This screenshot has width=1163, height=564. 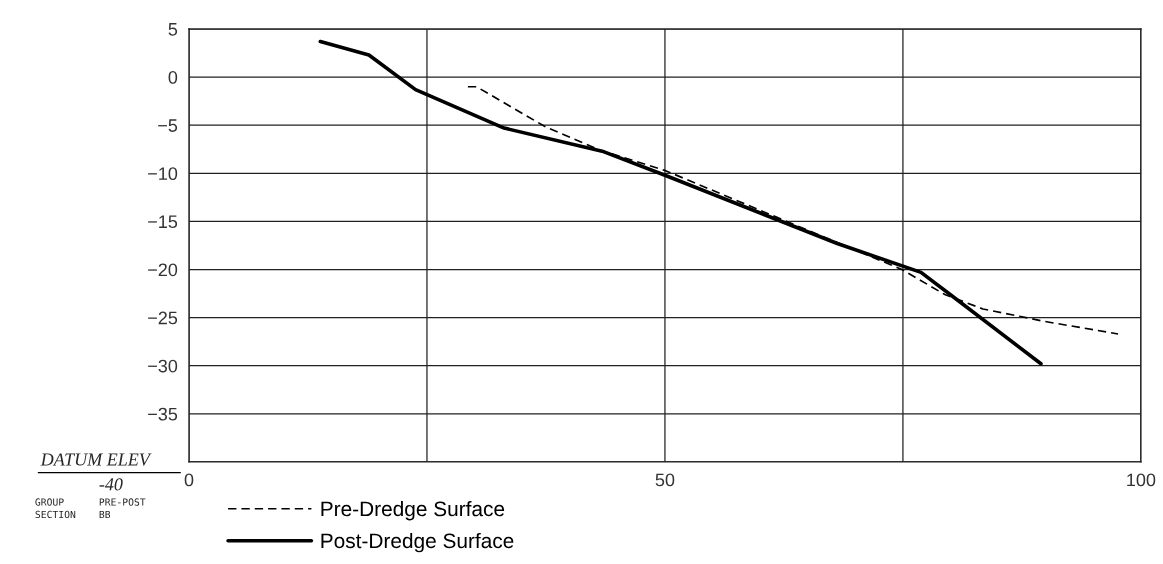 What do you see at coordinates (168, 125) in the screenshot?
I see `y-tick-label: −5` at bounding box center [168, 125].